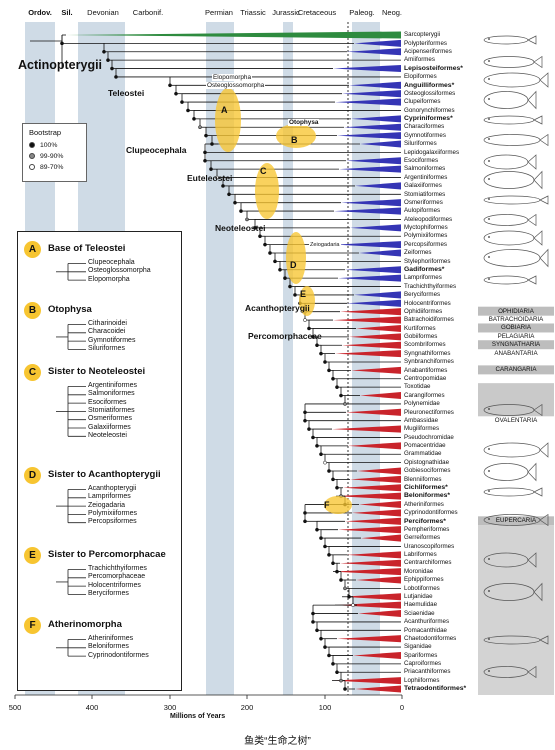  Describe the element at coordinates (156, 150) in the screenshot. I see `label-clupeocephala: Clupeocephala` at that location.